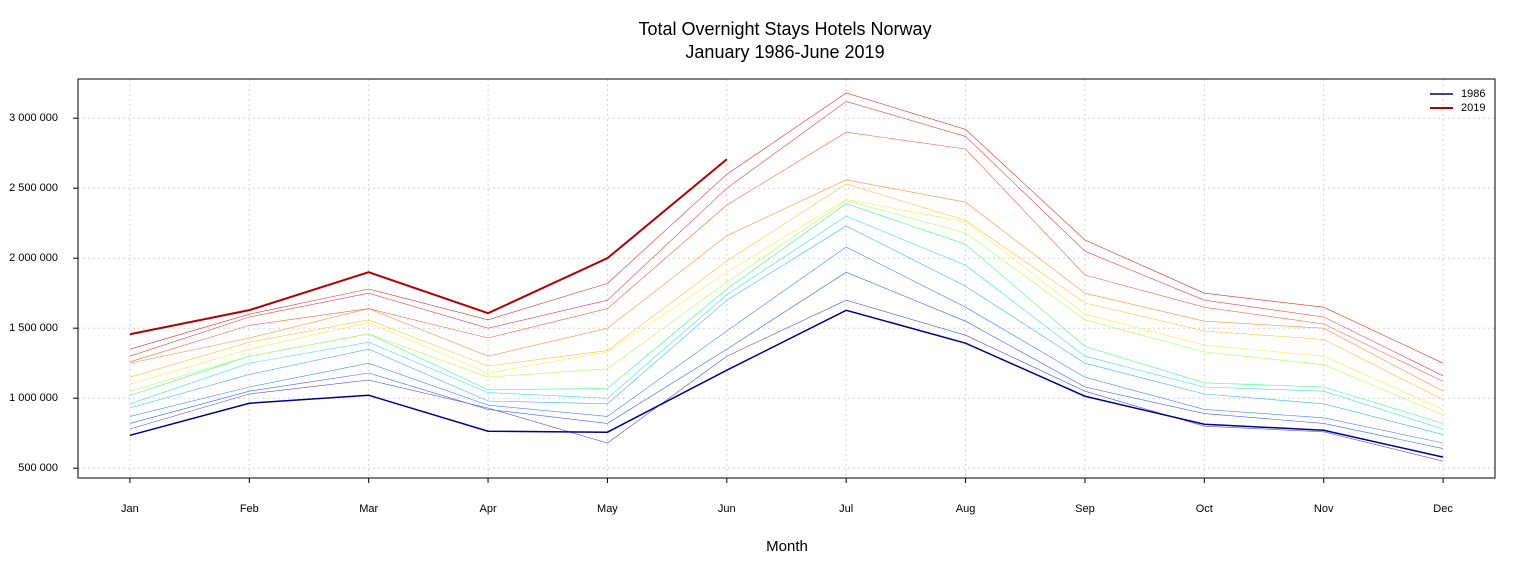  What do you see at coordinates (428, 247) in the screenshot?
I see `series-line` at bounding box center [428, 247].